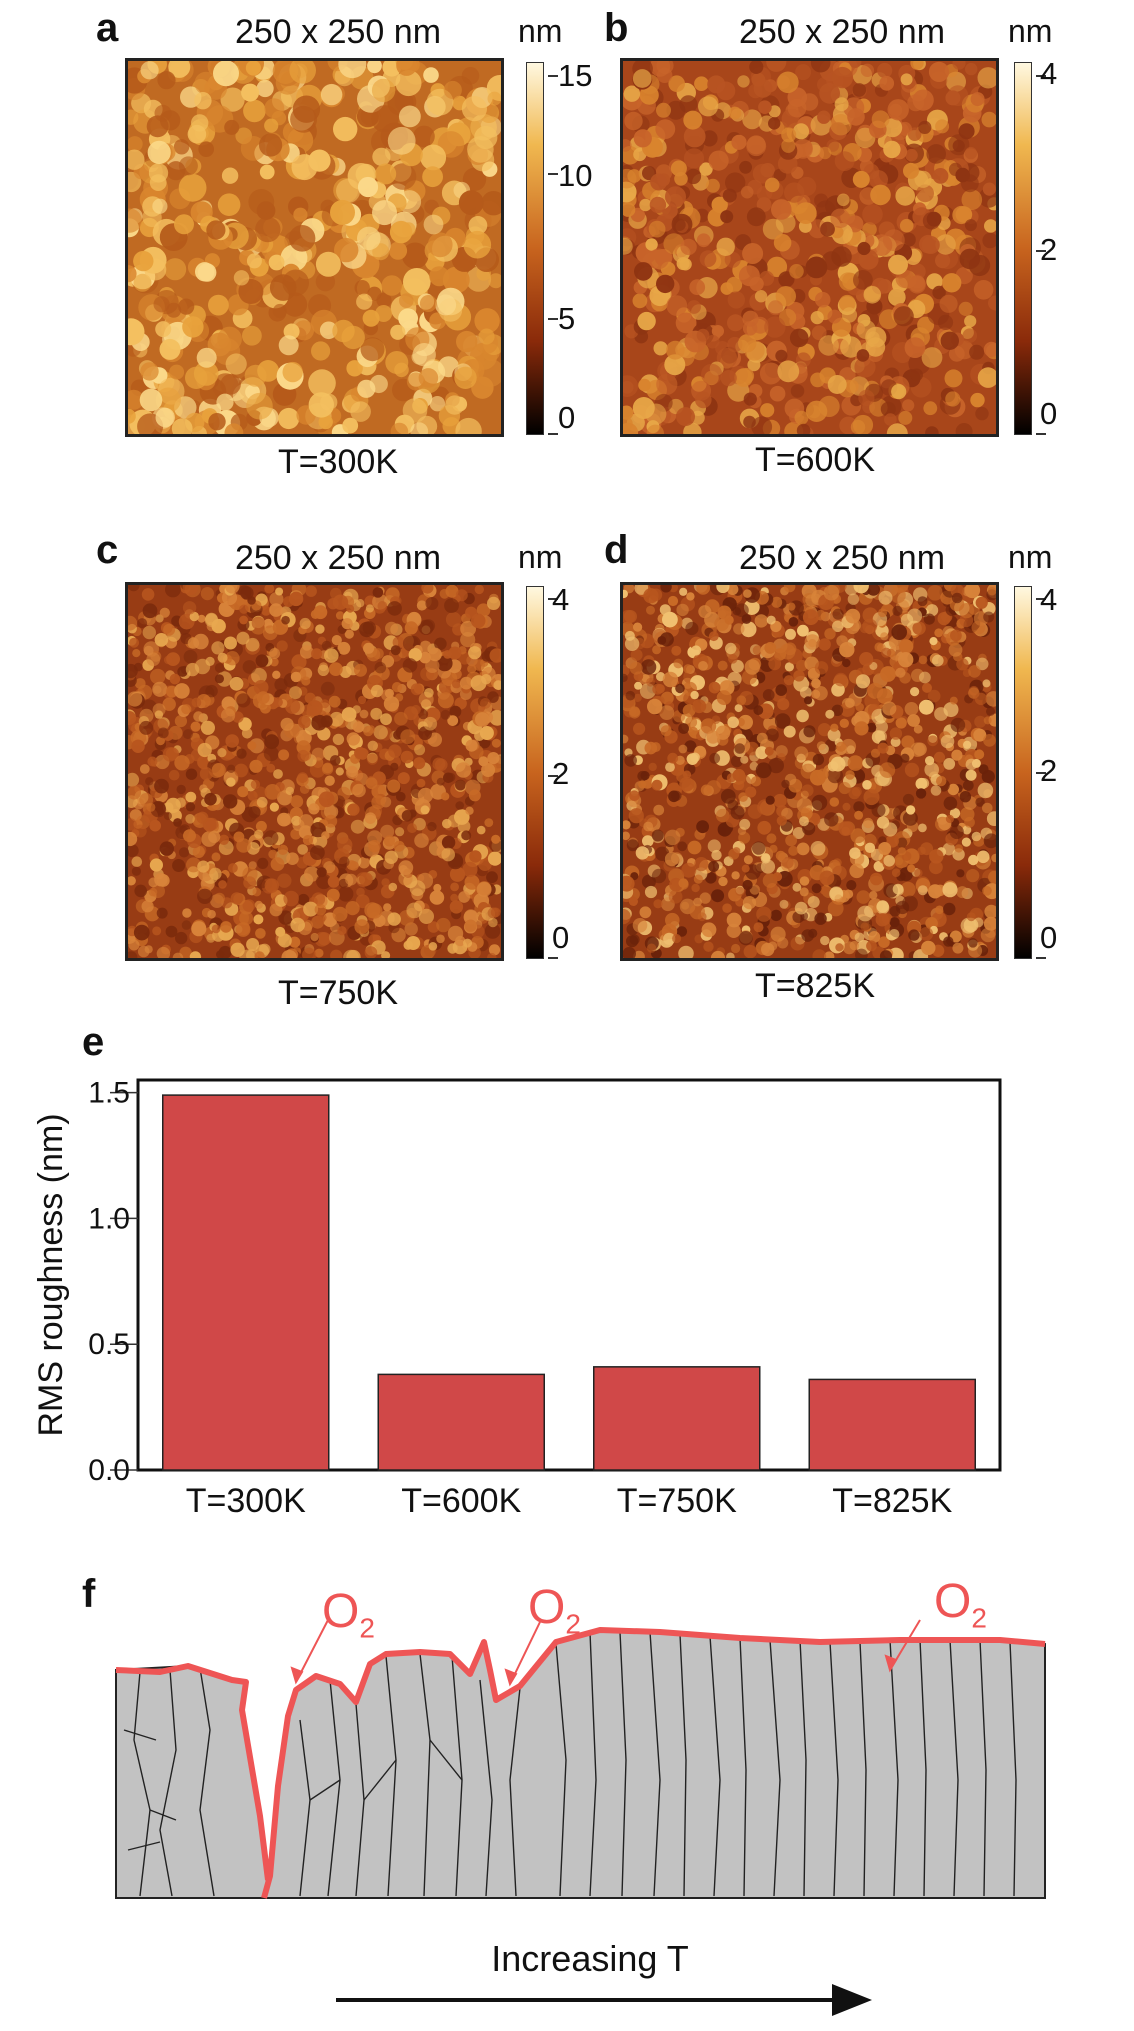  Describe the element at coordinates (654, 1763) in the screenshot. I see `film-body-right` at that location.